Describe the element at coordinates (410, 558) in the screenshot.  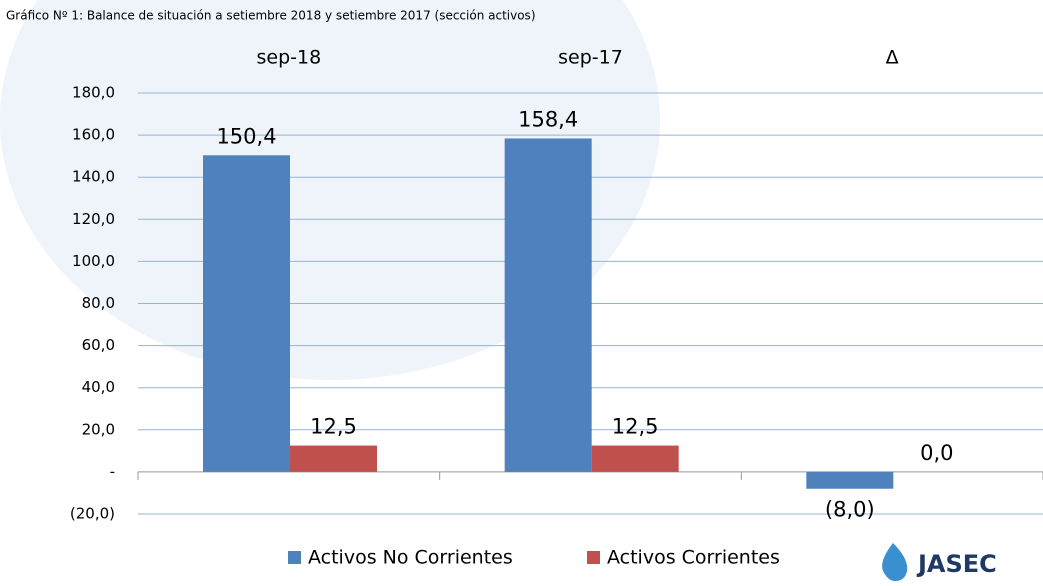
I see `legend-label: Activos No Corrientes` at that location.